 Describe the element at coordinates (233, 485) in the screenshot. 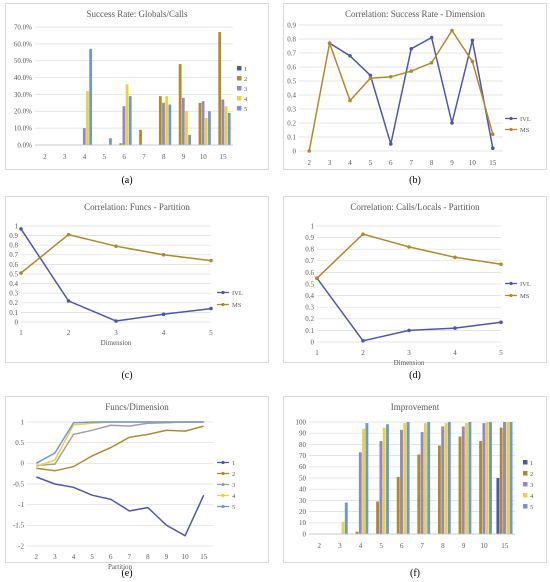

I see `chart-e-legend-label: 3` at that location.